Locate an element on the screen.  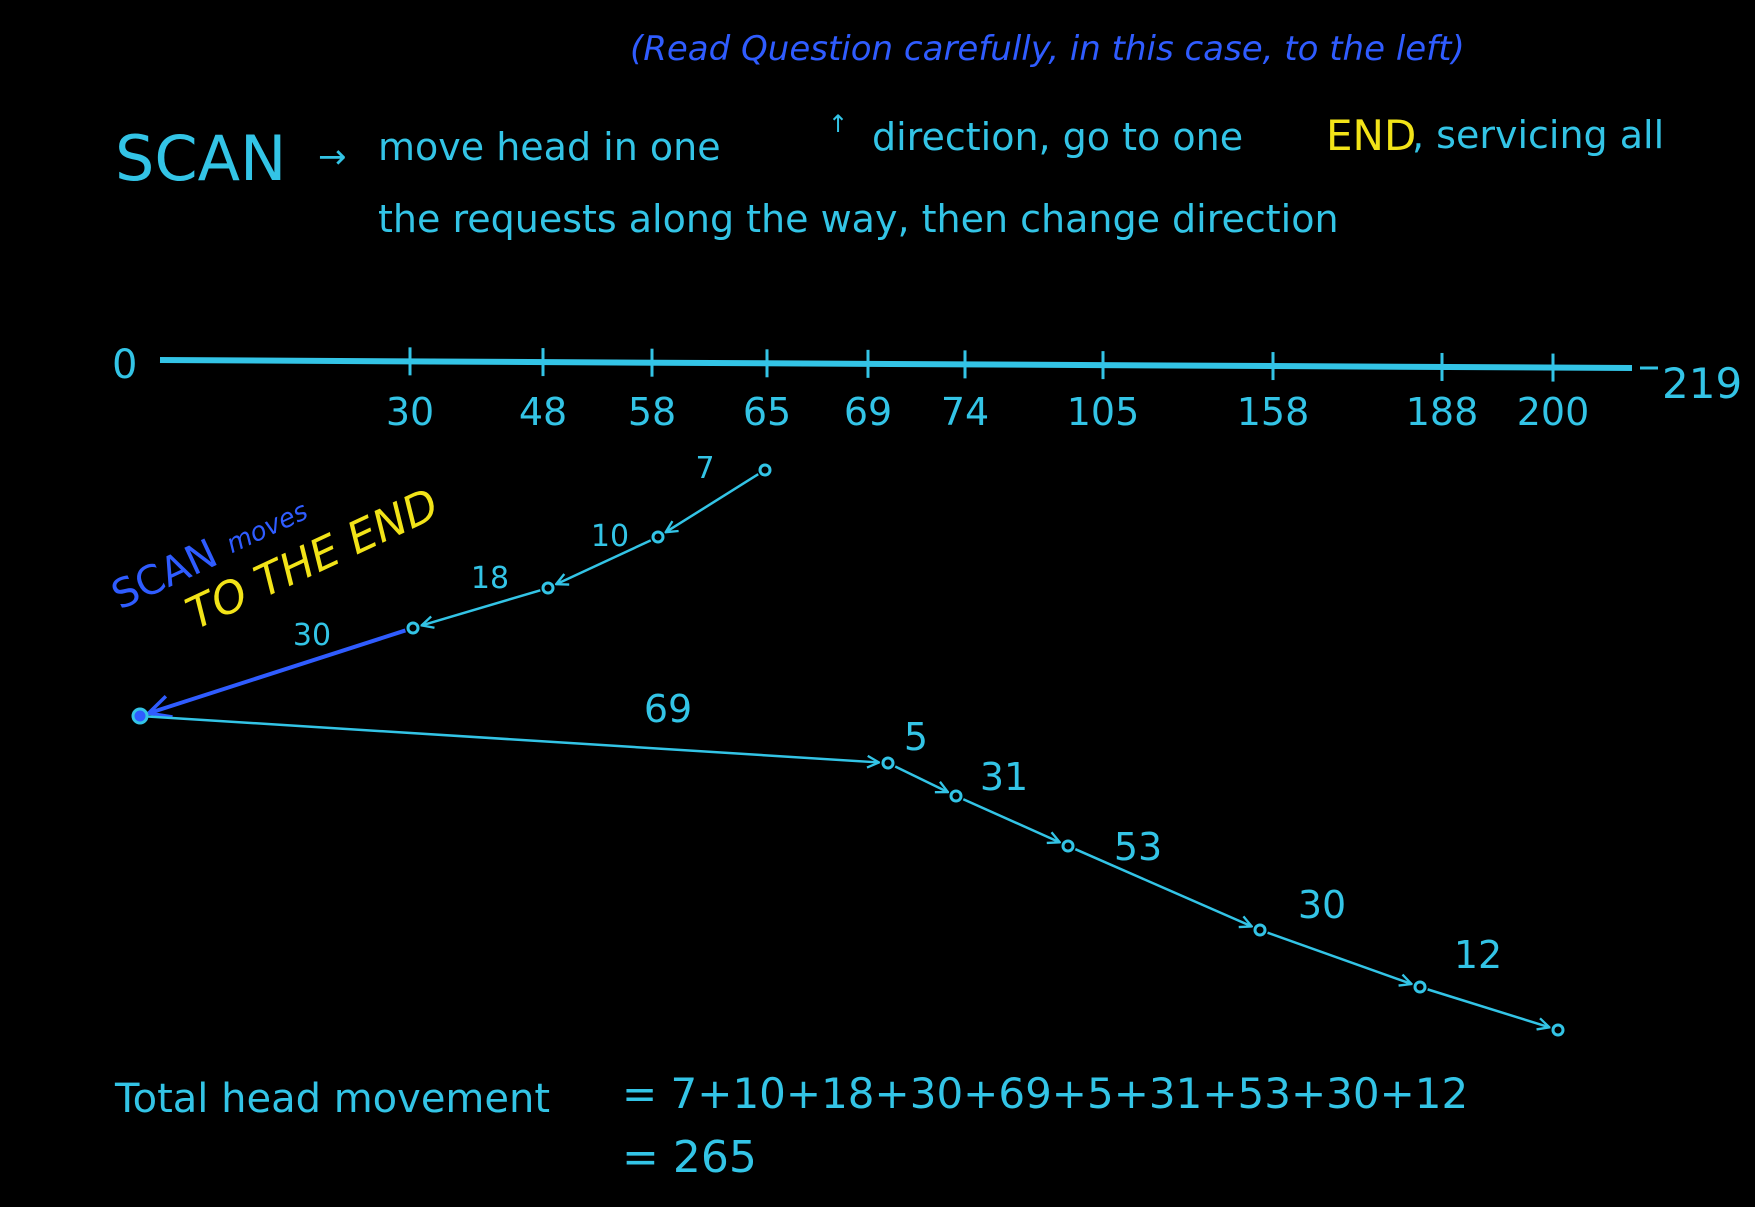
axis-ticks: 30 48 58 65 69 74 105 158 188 200 is located at coordinates (987, 390).